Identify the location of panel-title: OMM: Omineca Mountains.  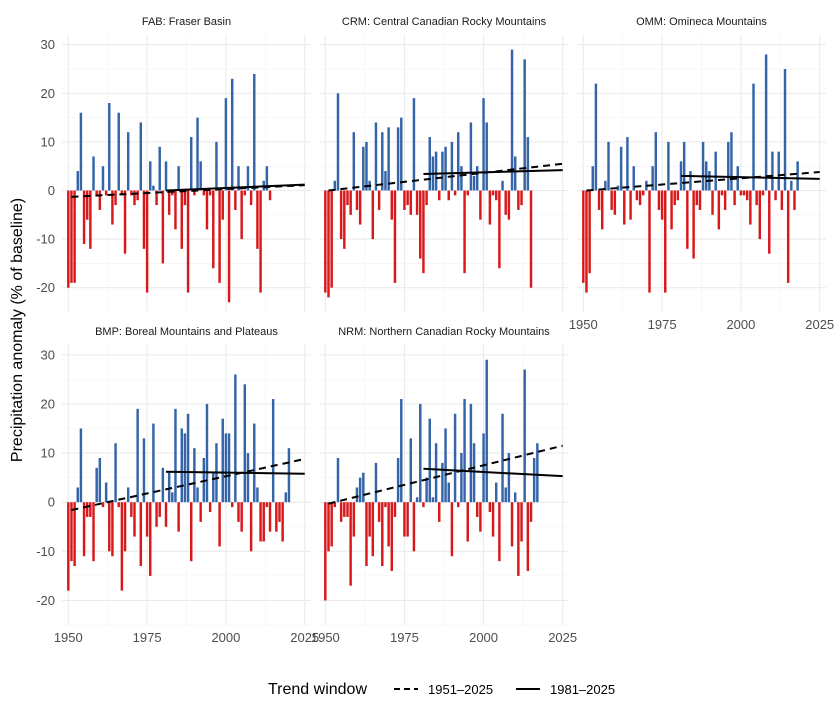
(701, 22).